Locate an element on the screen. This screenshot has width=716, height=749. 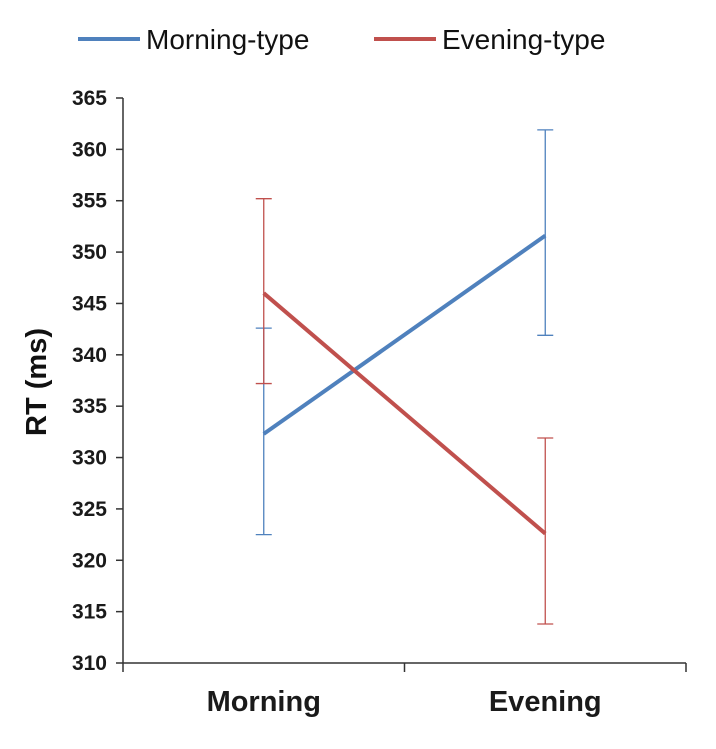
y-tick-label: 340 is located at coordinates (89, 355).